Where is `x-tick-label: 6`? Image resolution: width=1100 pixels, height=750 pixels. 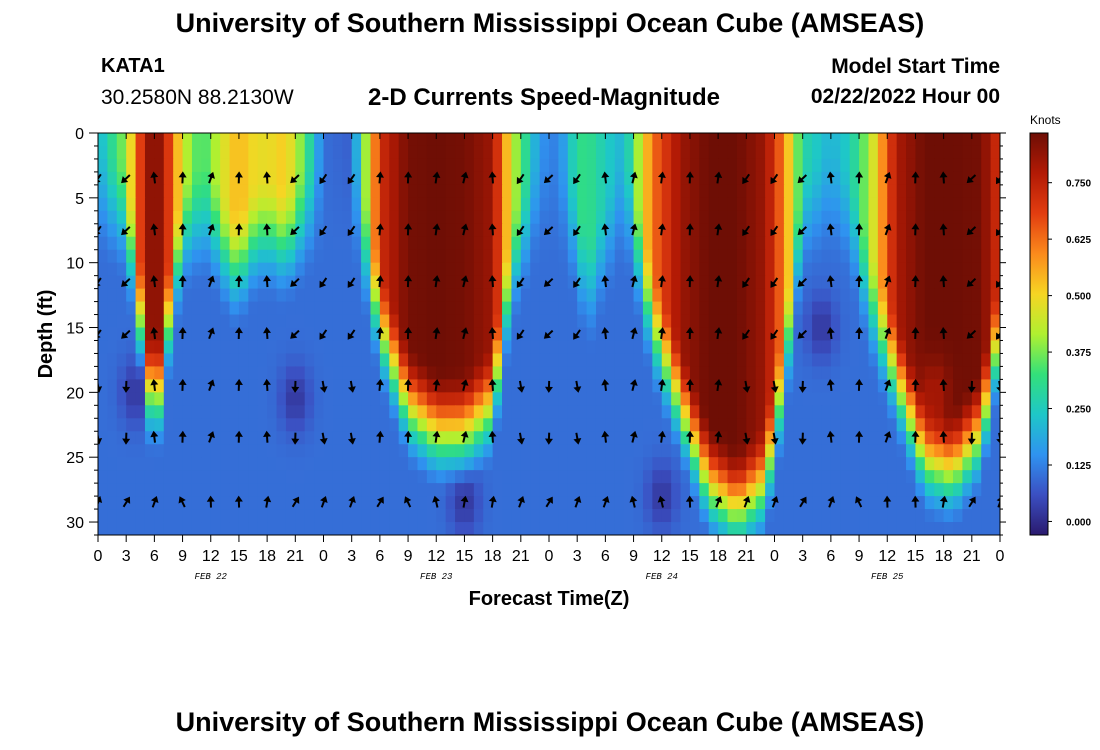
x-tick-label: 6 is located at coordinates (605, 556).